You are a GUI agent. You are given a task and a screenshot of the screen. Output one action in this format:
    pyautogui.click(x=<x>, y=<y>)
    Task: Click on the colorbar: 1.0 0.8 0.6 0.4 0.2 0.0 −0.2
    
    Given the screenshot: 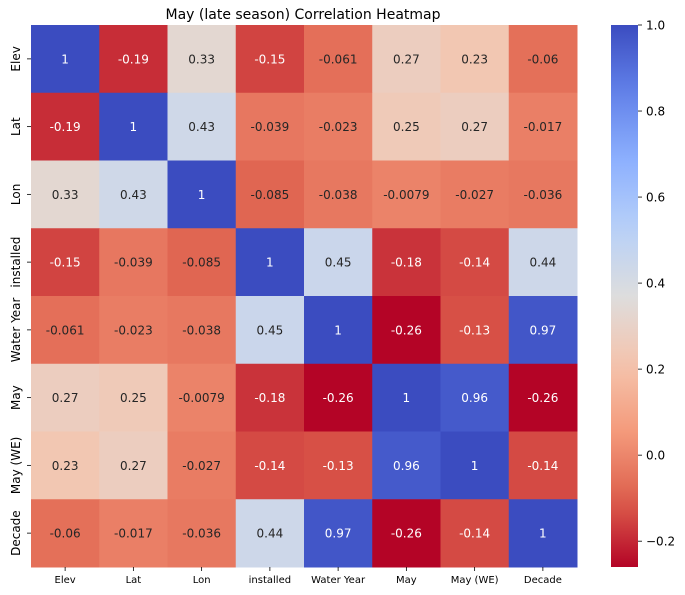 What is the action you would take?
    pyautogui.click(x=643, y=293)
    